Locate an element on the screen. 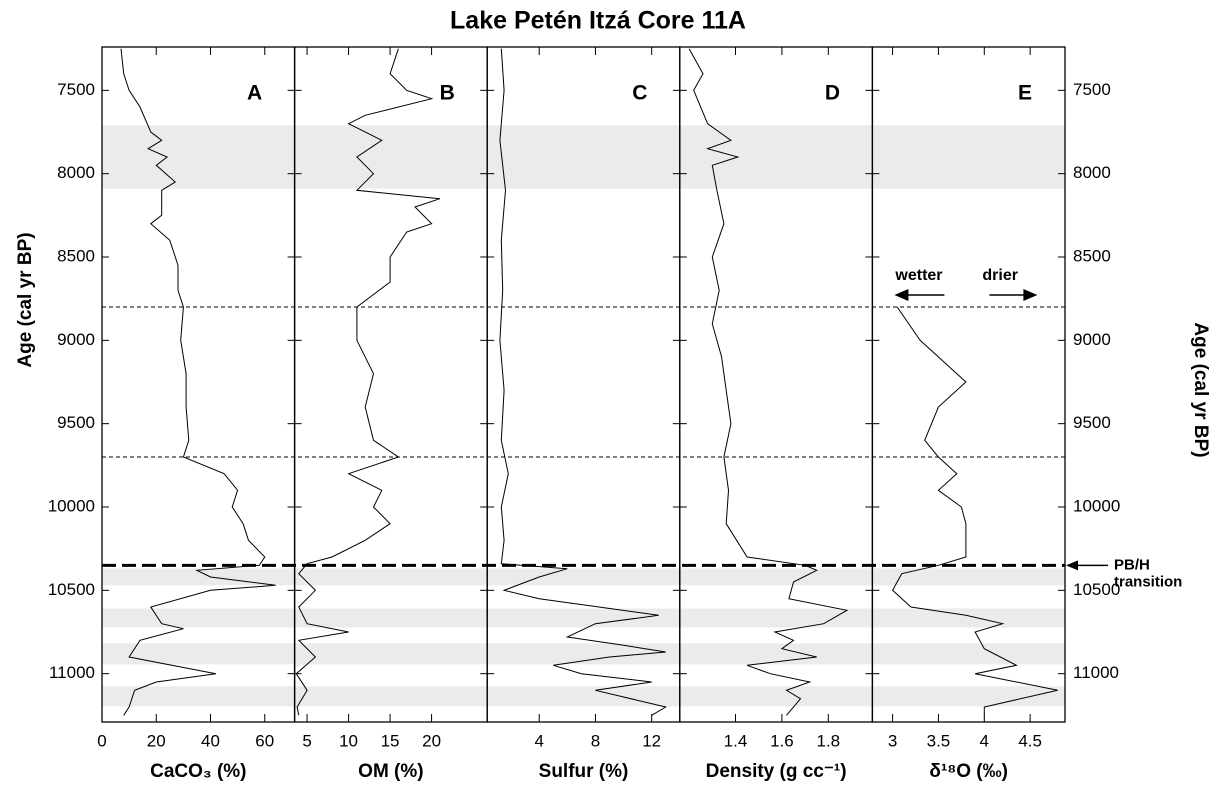 The image size is (1224, 792). y-tick-label-right: 11000 is located at coordinates (1096, 672).